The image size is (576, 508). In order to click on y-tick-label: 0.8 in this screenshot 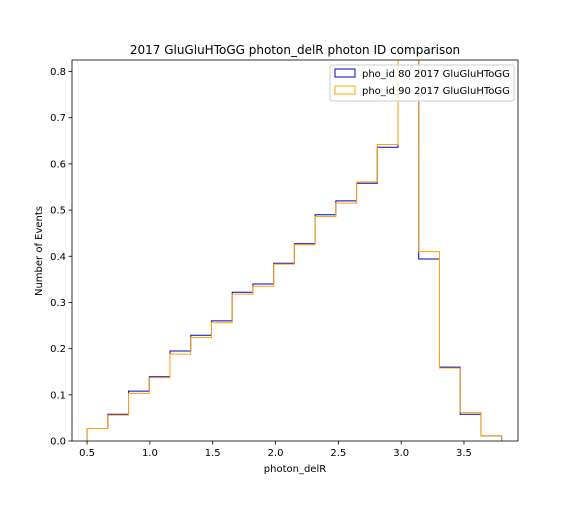, I will do `click(58, 72)`.